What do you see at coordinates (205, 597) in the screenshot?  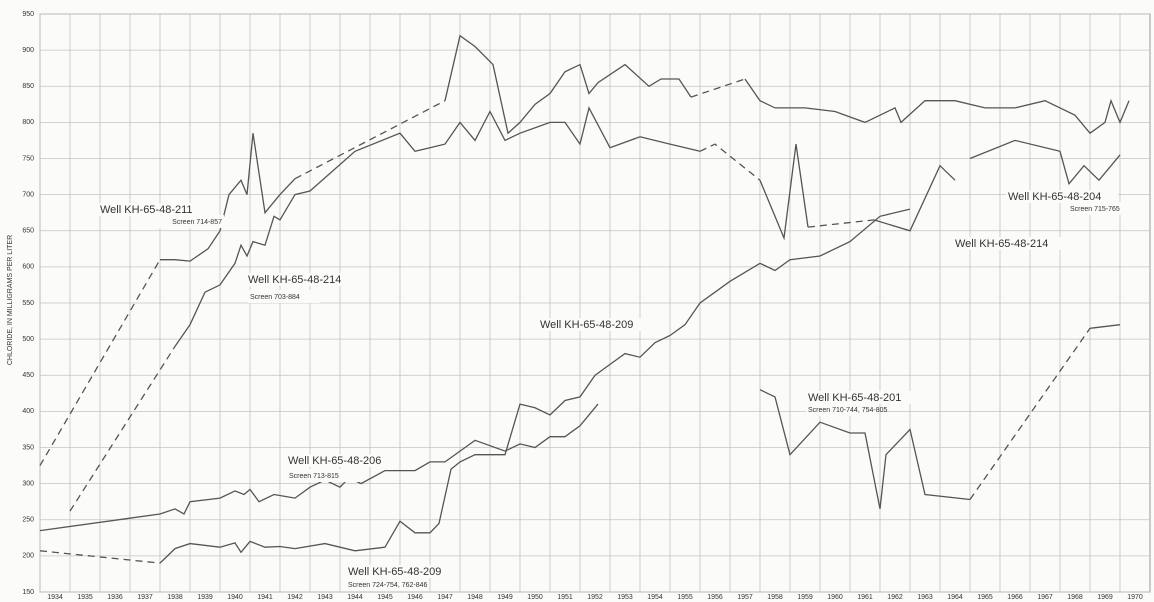 I see `x-tick-label: 1939` at bounding box center [205, 597].